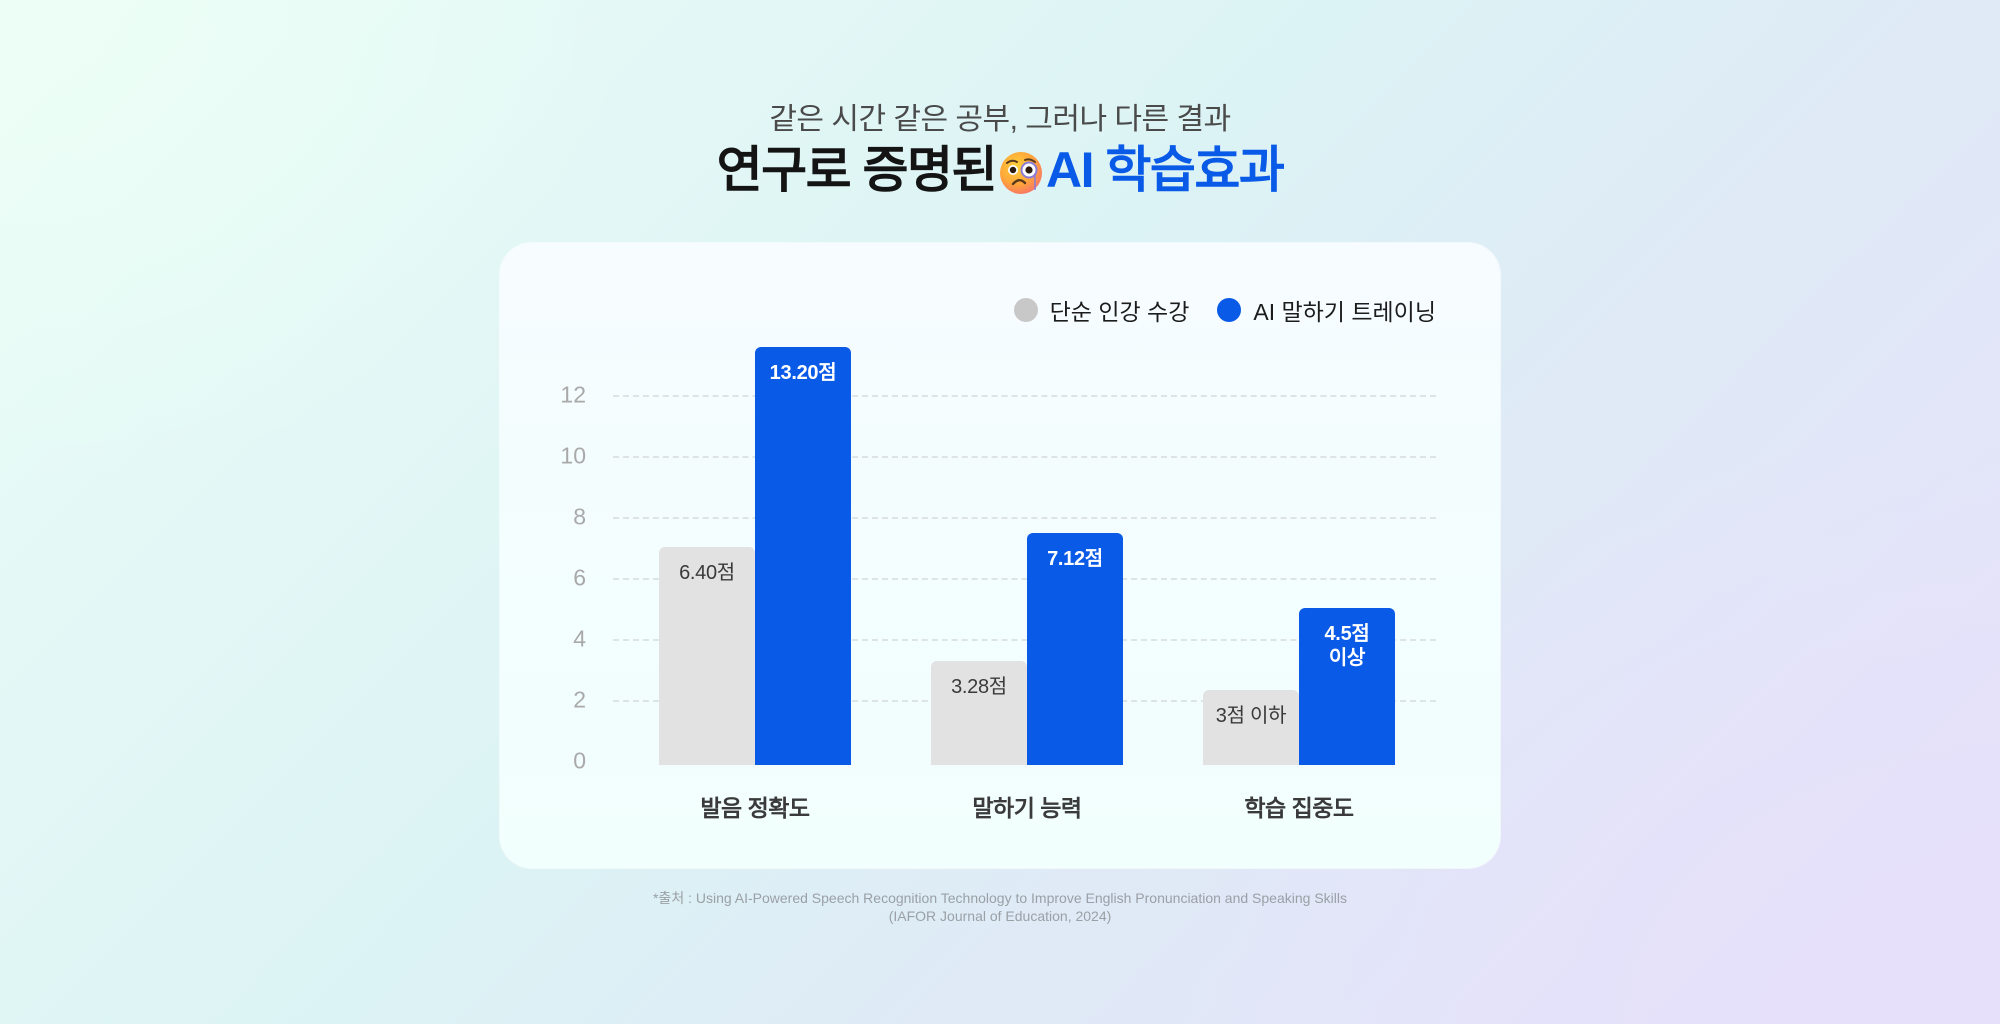 The height and width of the screenshot is (1024, 2000). I want to click on bar-value-label: 6.40점, so click(707, 573).